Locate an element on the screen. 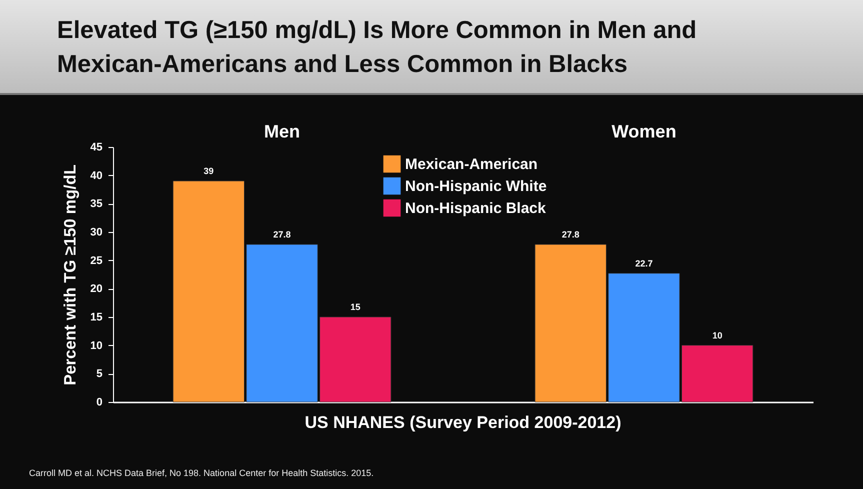 The width and height of the screenshot is (863, 489). x-tick-label: Women is located at coordinates (644, 132).